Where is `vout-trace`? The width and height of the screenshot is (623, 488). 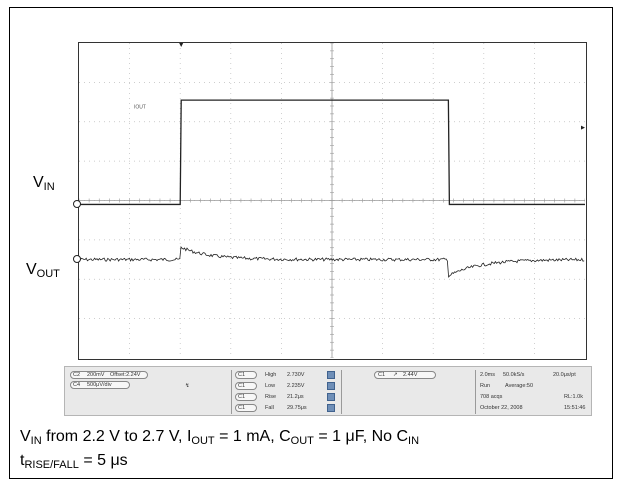 vout-trace is located at coordinates (332, 261).